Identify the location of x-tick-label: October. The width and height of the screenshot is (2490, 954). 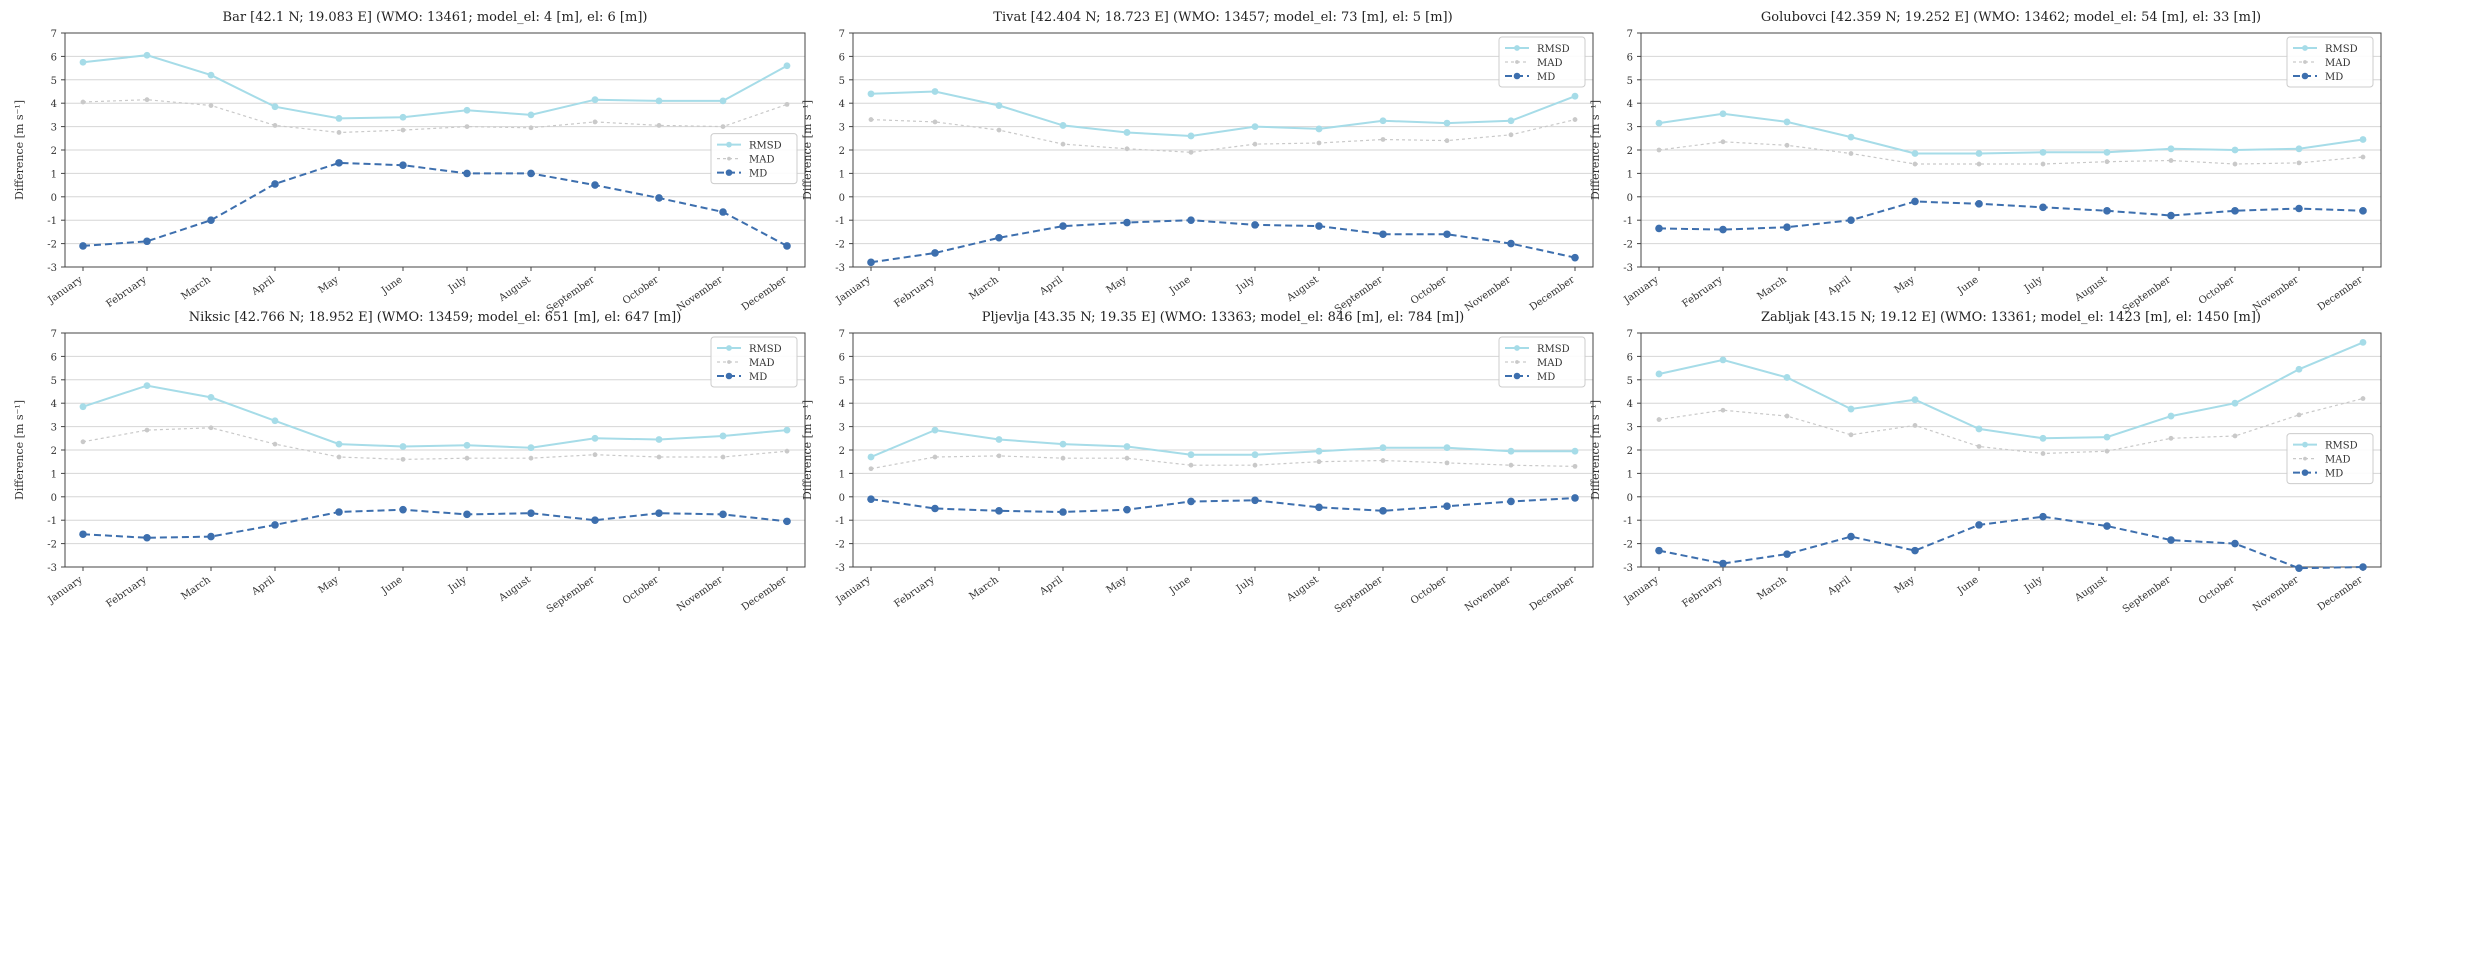
(2217, 290).